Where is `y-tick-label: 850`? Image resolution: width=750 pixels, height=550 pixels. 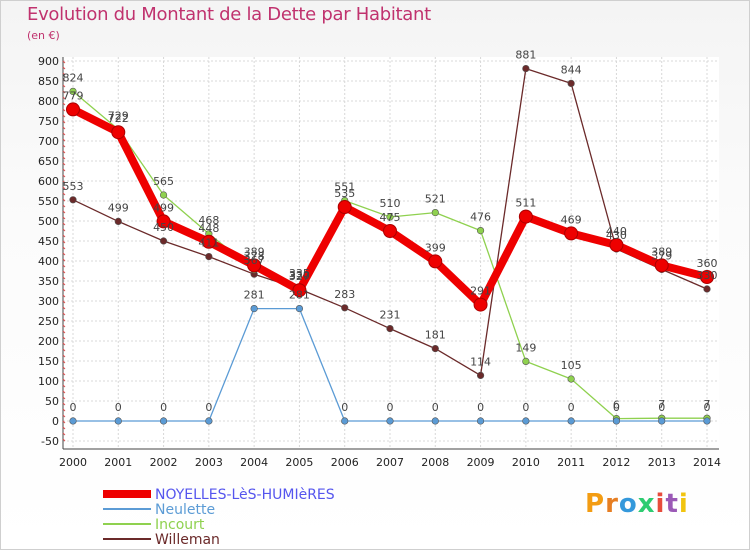
y-tick-label: 850 is located at coordinates (48, 81).